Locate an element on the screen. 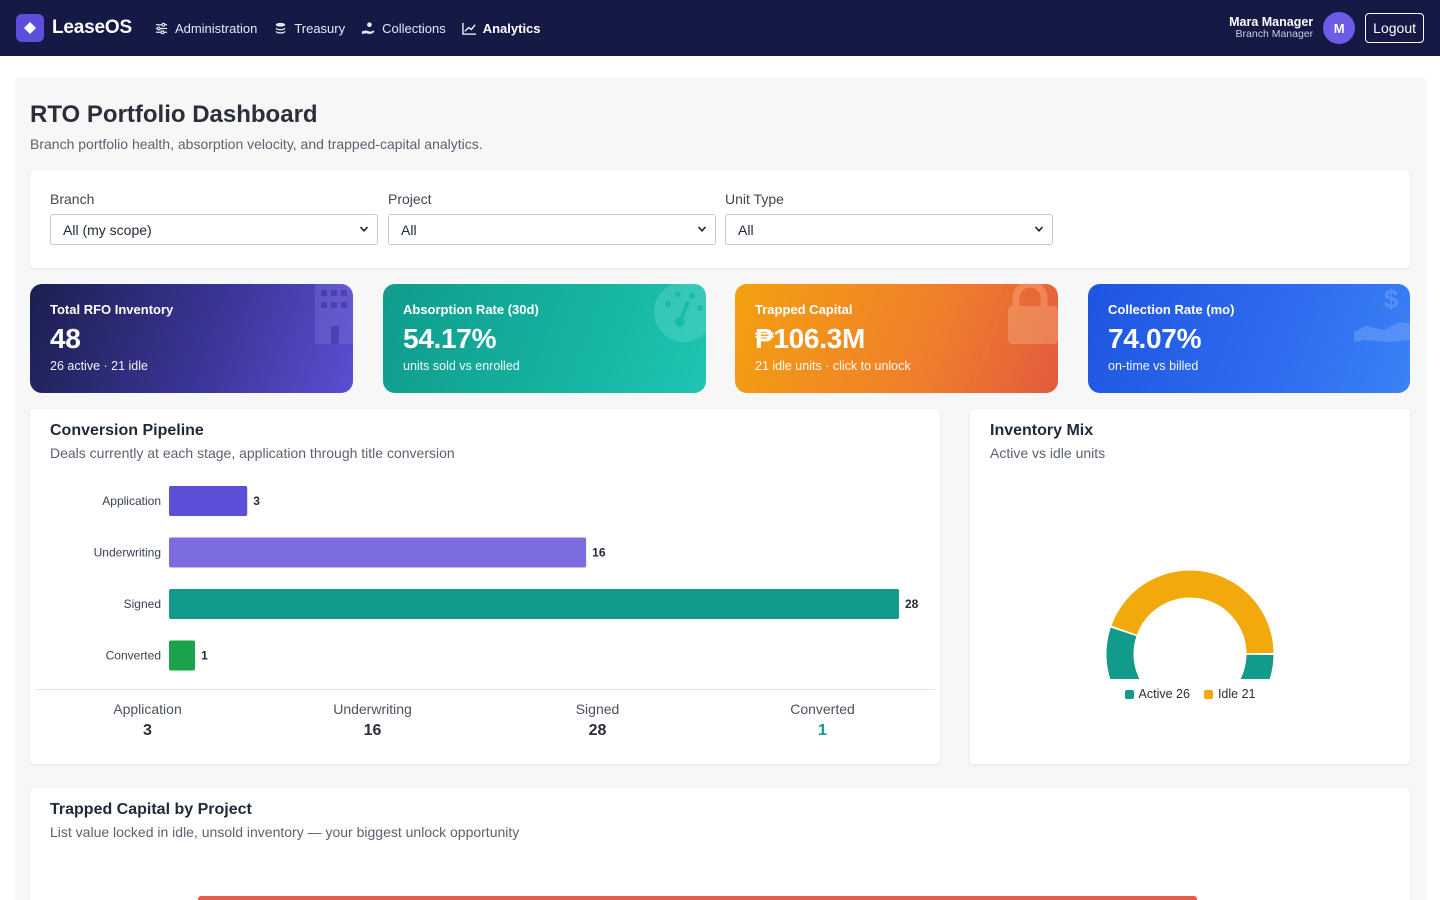 This screenshot has height=900, width=1440. bar-value-label: 16 is located at coordinates (599, 553).